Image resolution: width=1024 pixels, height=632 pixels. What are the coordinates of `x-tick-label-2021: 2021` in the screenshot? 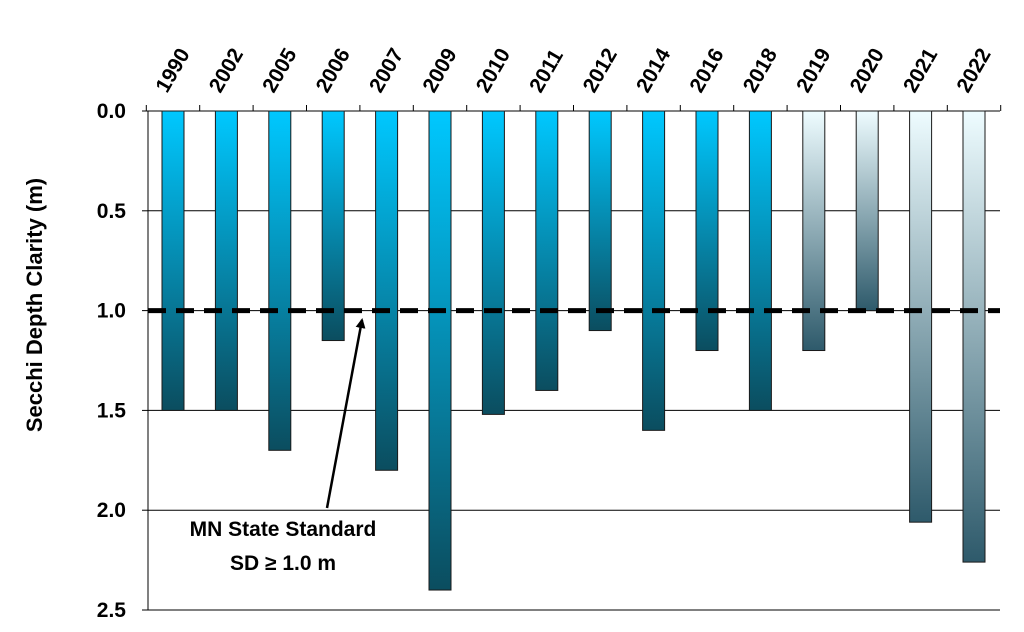 It's located at (920, 70).